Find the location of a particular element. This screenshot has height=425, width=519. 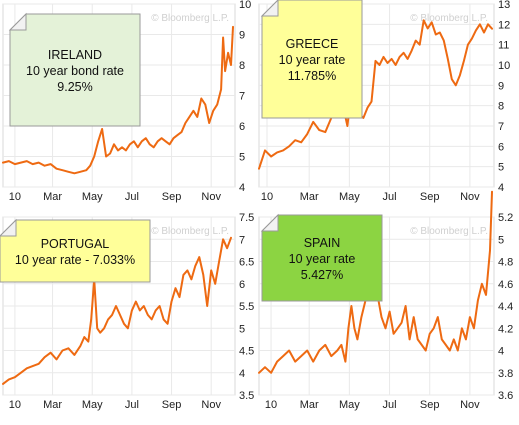

y-tick-label: 4.4 is located at coordinates (505, 307).